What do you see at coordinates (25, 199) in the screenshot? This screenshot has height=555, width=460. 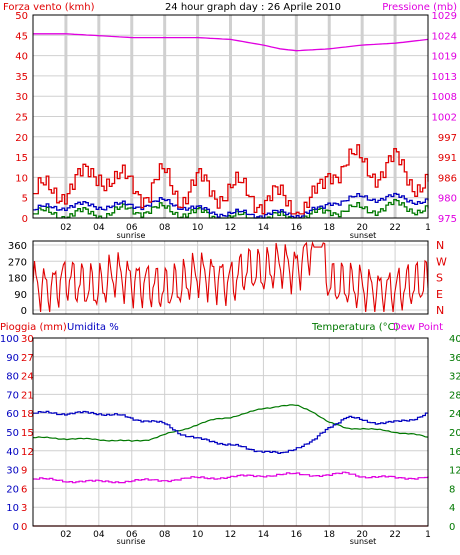 I see `wind-tick: 5` at bounding box center [25, 199].